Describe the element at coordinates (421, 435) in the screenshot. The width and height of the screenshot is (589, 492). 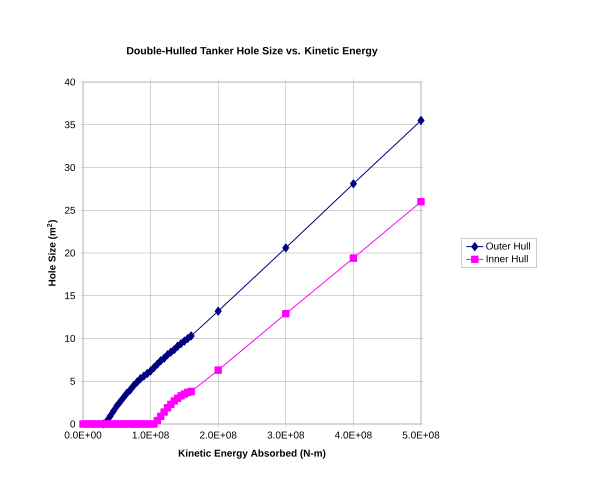
I see `x-tick-label: 5.0E+08` at that location.